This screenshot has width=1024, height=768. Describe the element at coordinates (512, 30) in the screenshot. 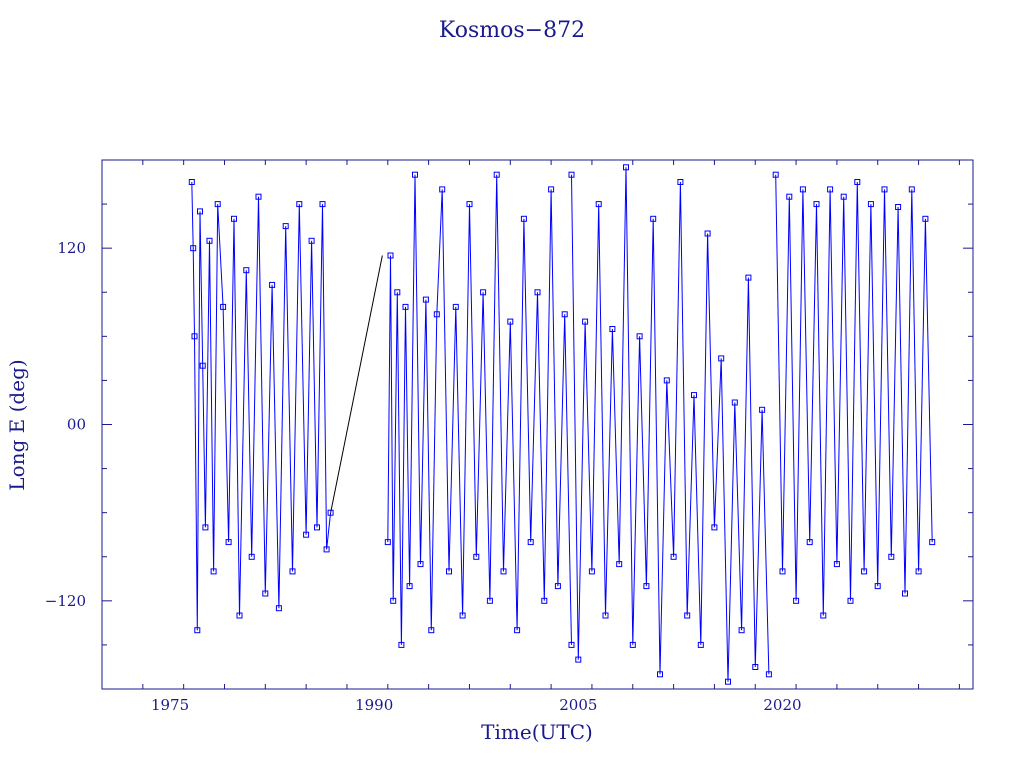

I see `chart-title: Kosmos−872` at that location.